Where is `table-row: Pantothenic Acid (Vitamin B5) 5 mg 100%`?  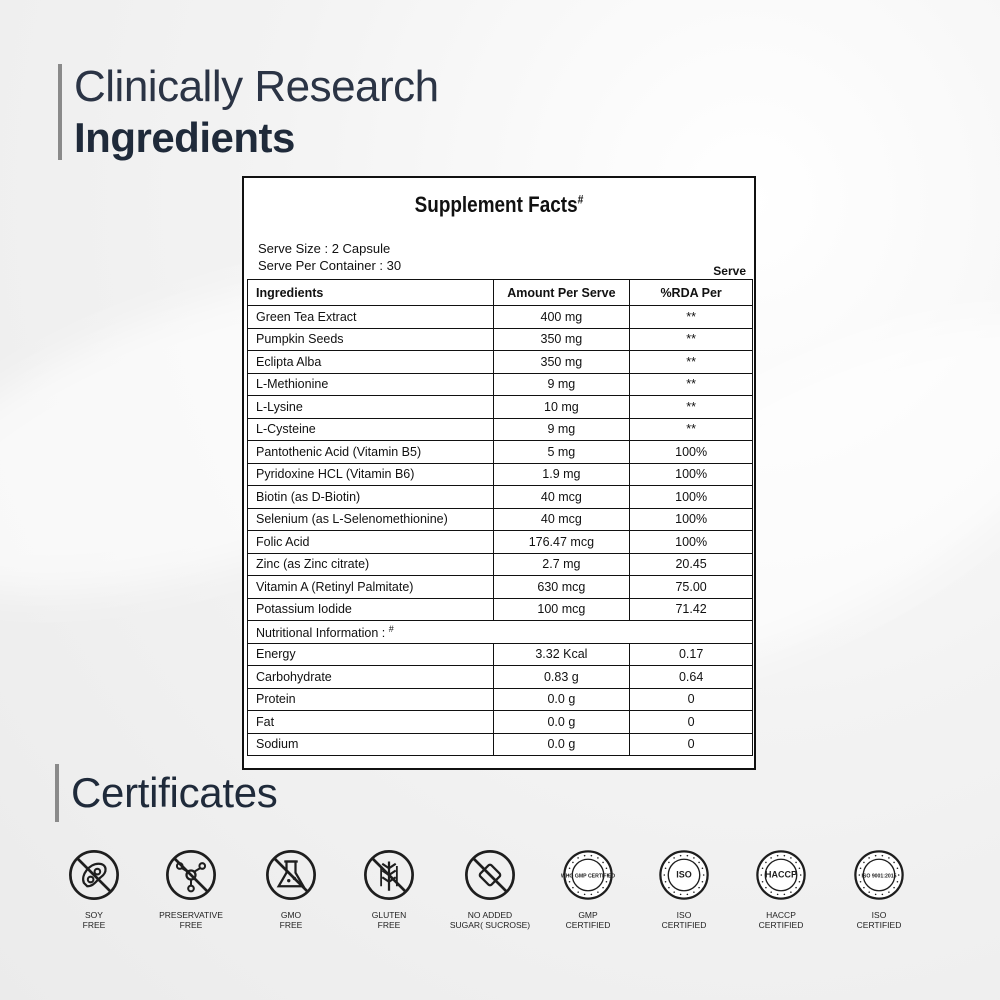 table-row: Pantothenic Acid (Vitamin B5) 5 mg 100% is located at coordinates (500, 452).